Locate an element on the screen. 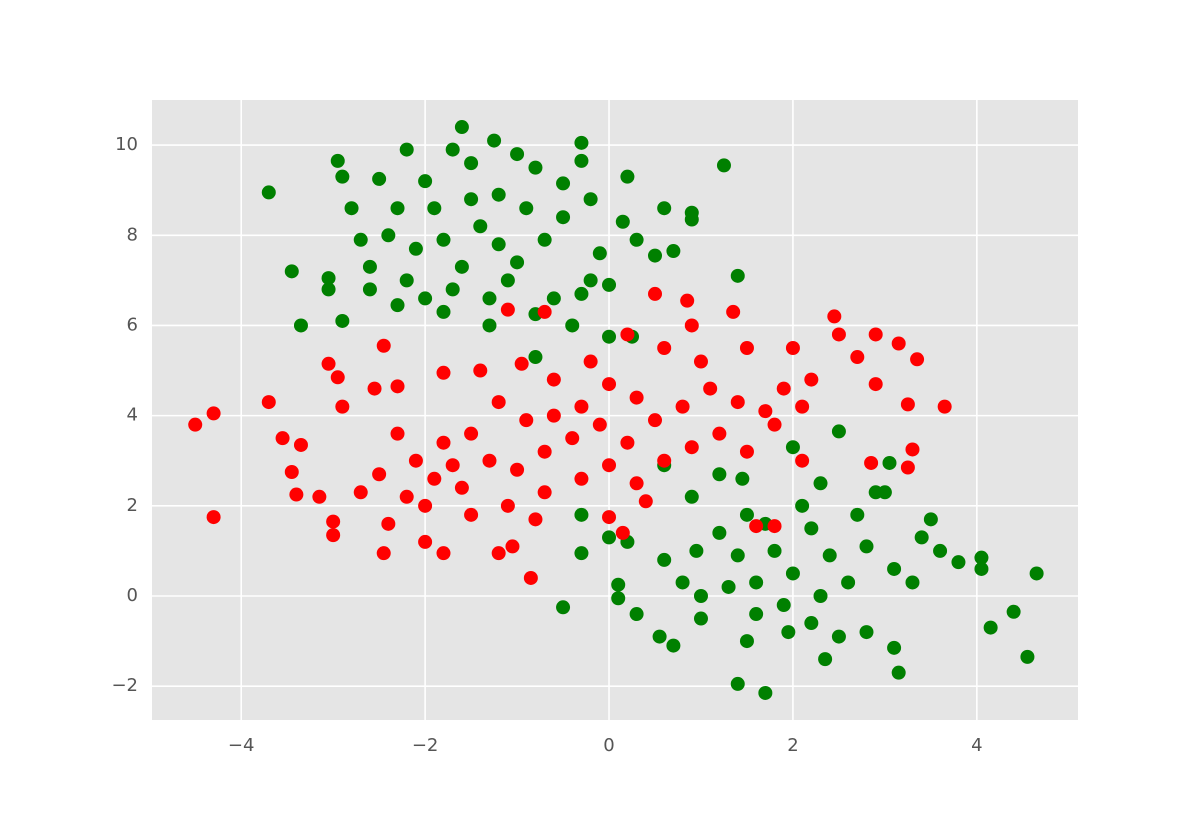  x-tick-label: 0 is located at coordinates (608, 745).